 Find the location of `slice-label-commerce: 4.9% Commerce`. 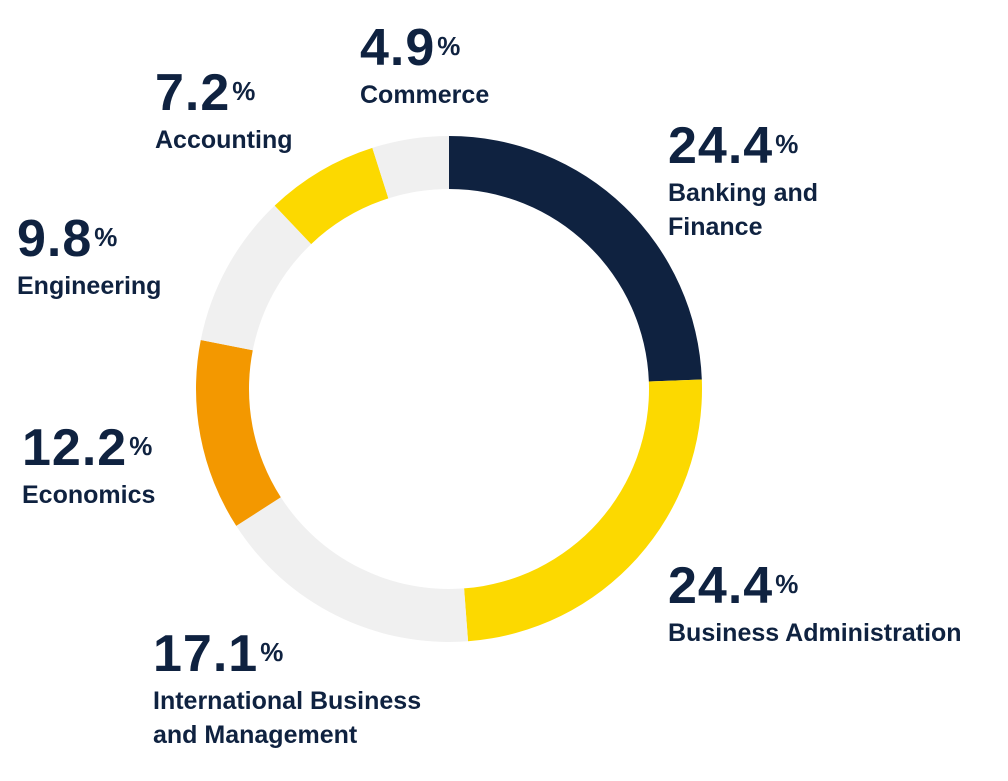

slice-label-commerce: 4.9% Commerce is located at coordinates (424, 67).